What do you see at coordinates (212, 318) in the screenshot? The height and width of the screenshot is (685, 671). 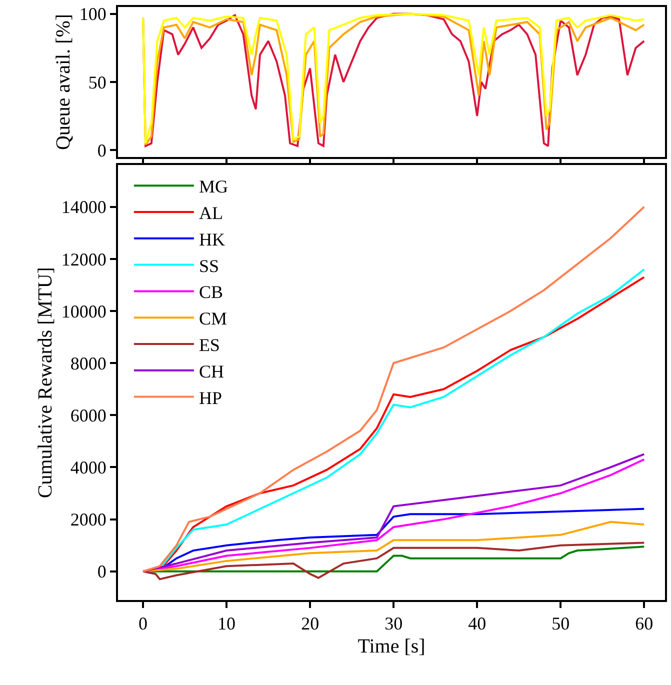 I see `legend-label: CM` at bounding box center [212, 318].